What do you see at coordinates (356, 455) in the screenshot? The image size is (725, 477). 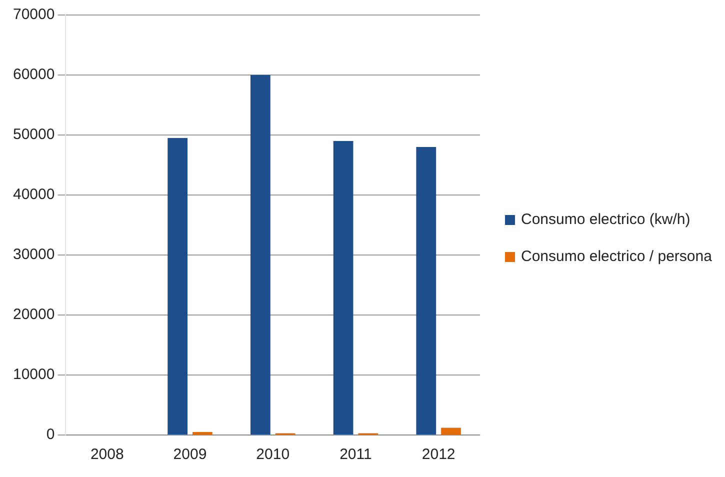 I see `x-tick-label: 2011` at bounding box center [356, 455].